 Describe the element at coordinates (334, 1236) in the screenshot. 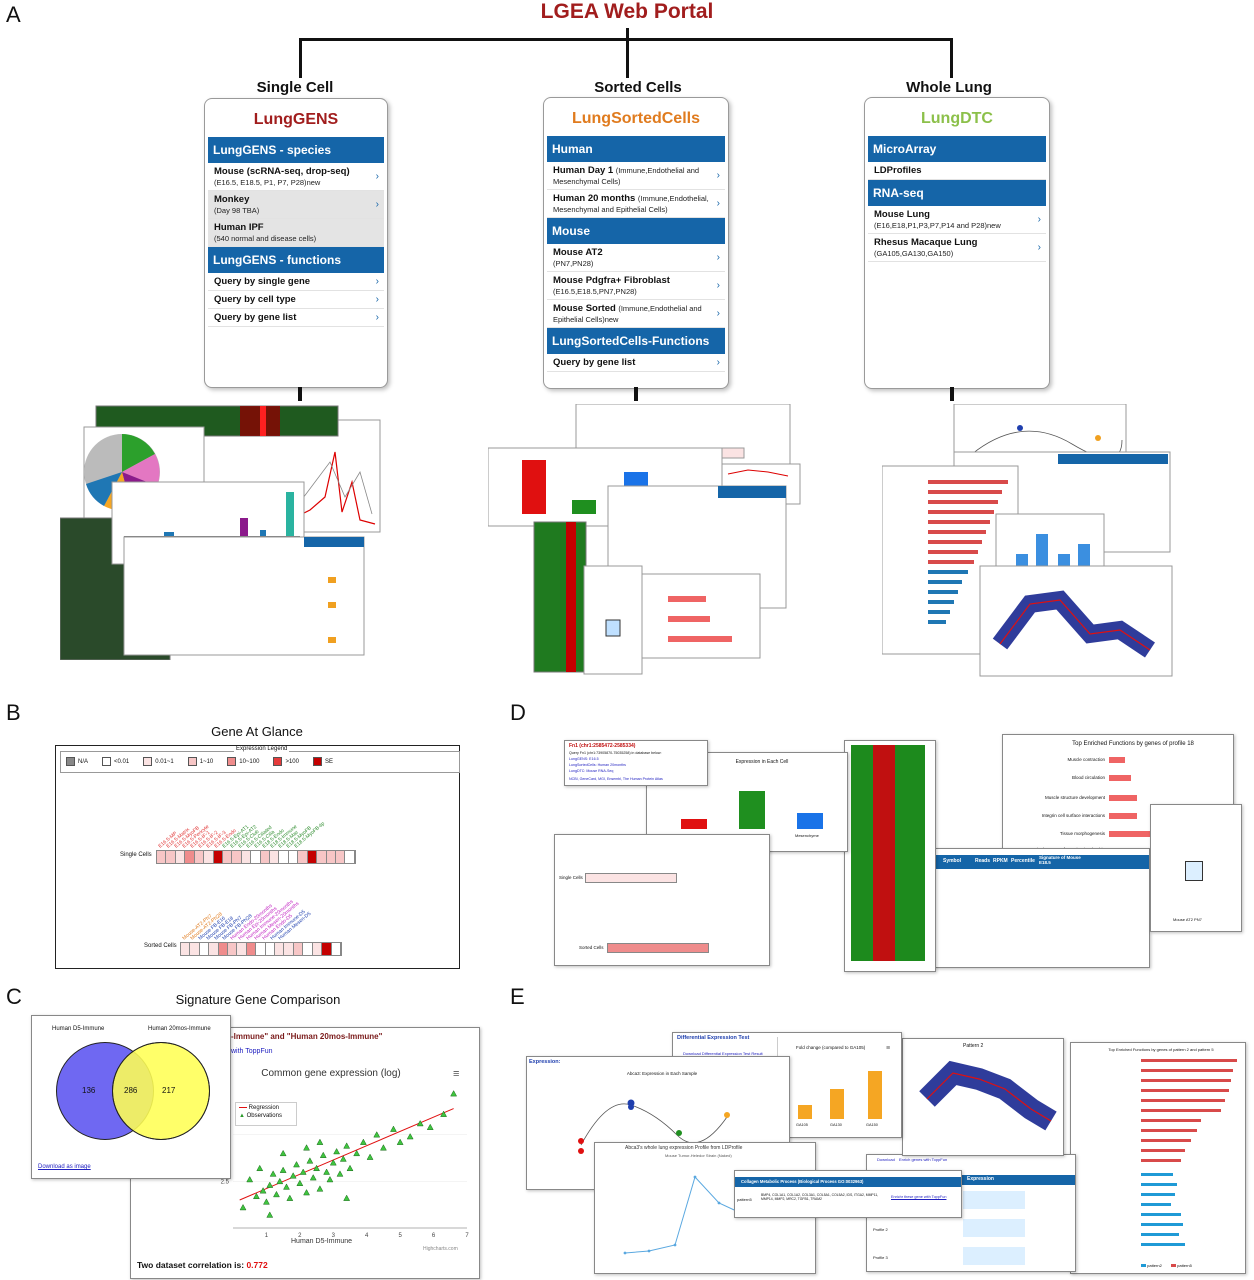

I see `x-tick-label: 3` at that location.